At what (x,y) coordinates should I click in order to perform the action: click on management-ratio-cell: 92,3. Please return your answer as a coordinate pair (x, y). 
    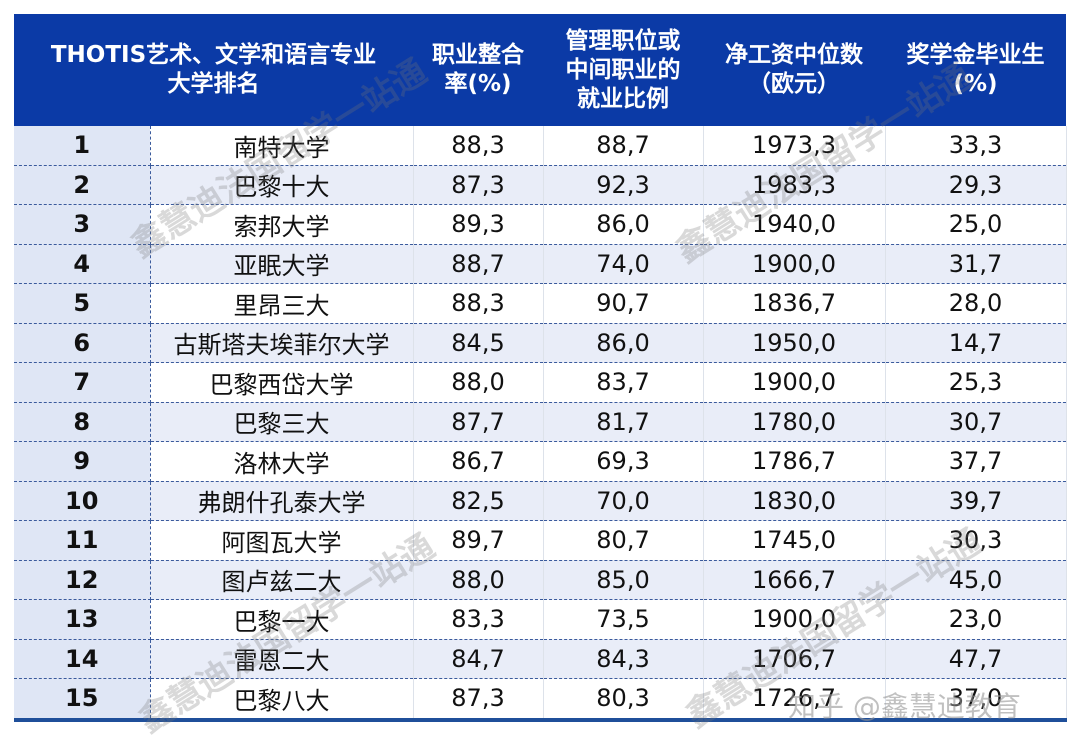
    Looking at the image, I should click on (623, 185).